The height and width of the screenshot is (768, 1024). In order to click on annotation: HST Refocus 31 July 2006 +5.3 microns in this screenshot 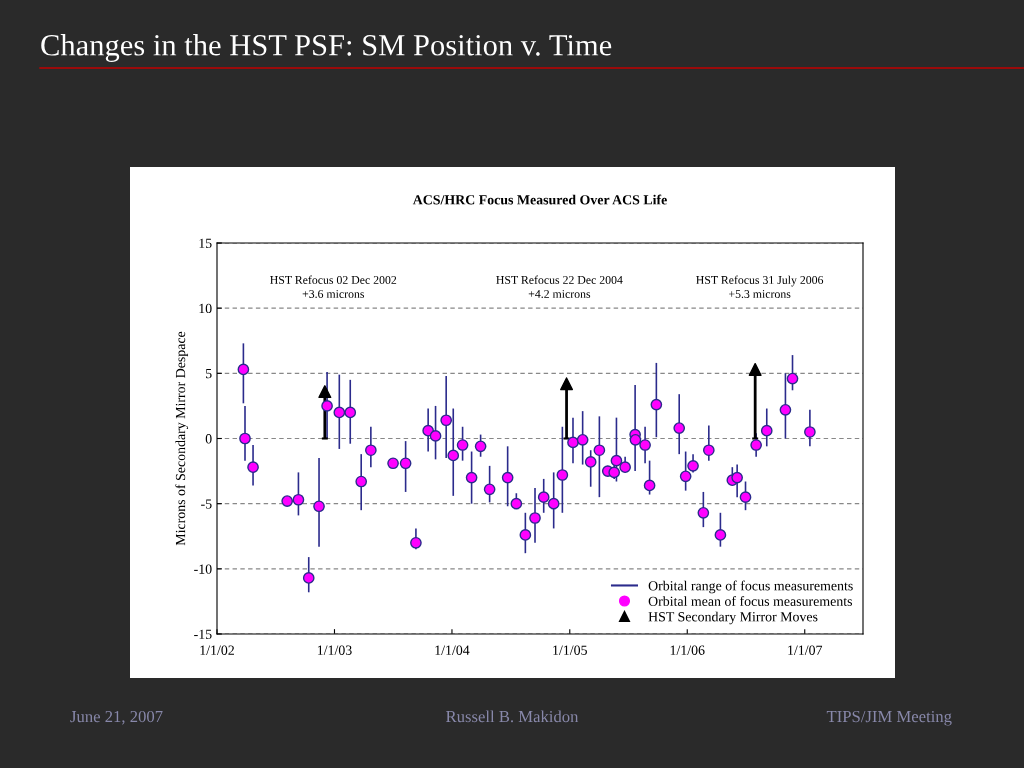, I will do `click(760, 287)`.